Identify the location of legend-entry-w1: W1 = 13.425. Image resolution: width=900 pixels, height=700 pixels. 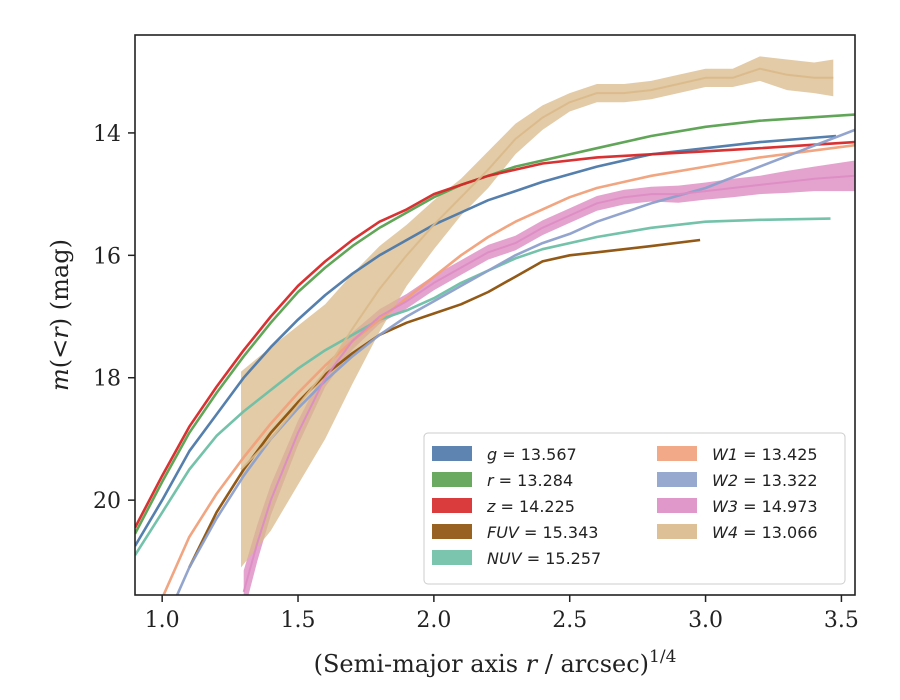
(765, 454).